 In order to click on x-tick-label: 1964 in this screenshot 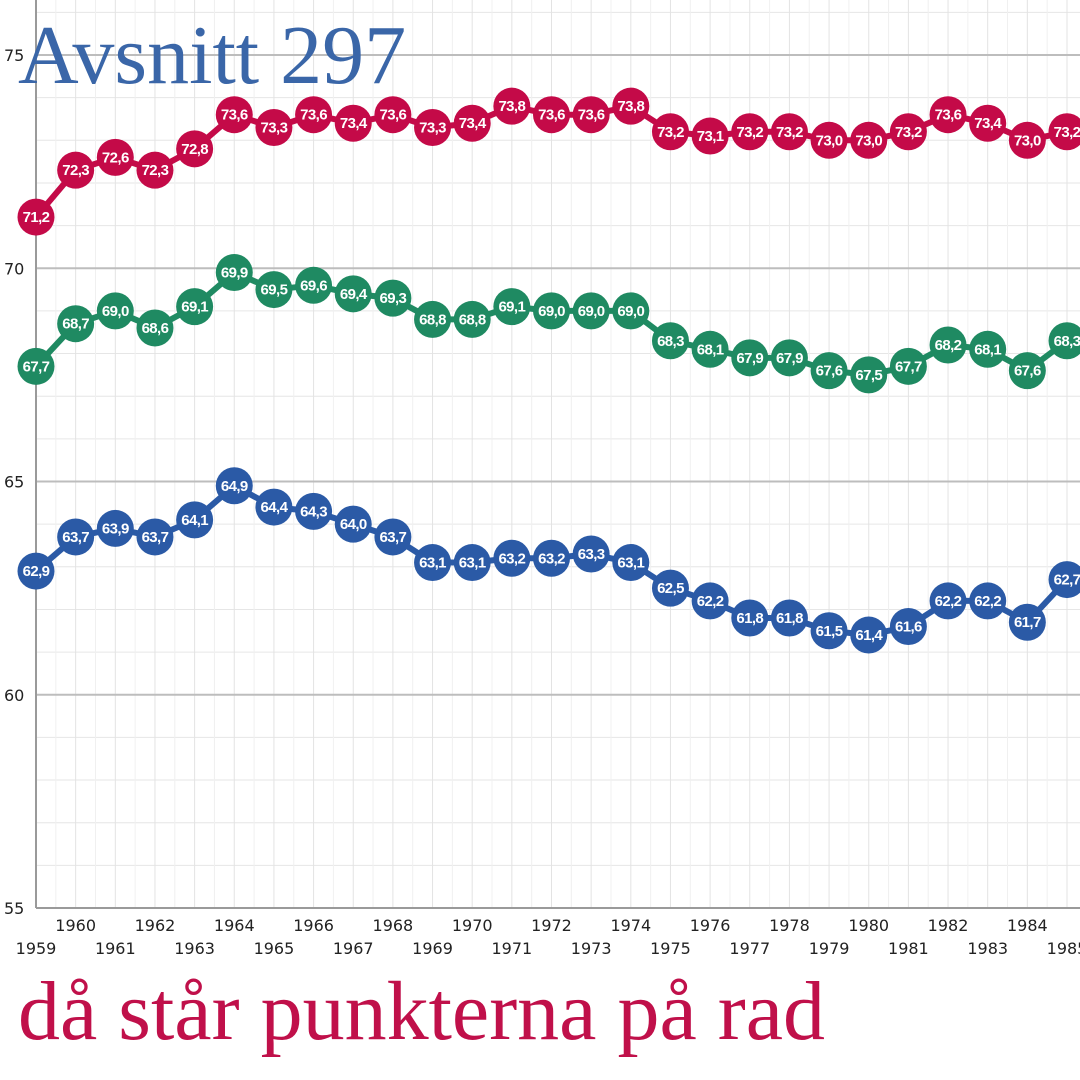, I will do `click(234, 925)`.